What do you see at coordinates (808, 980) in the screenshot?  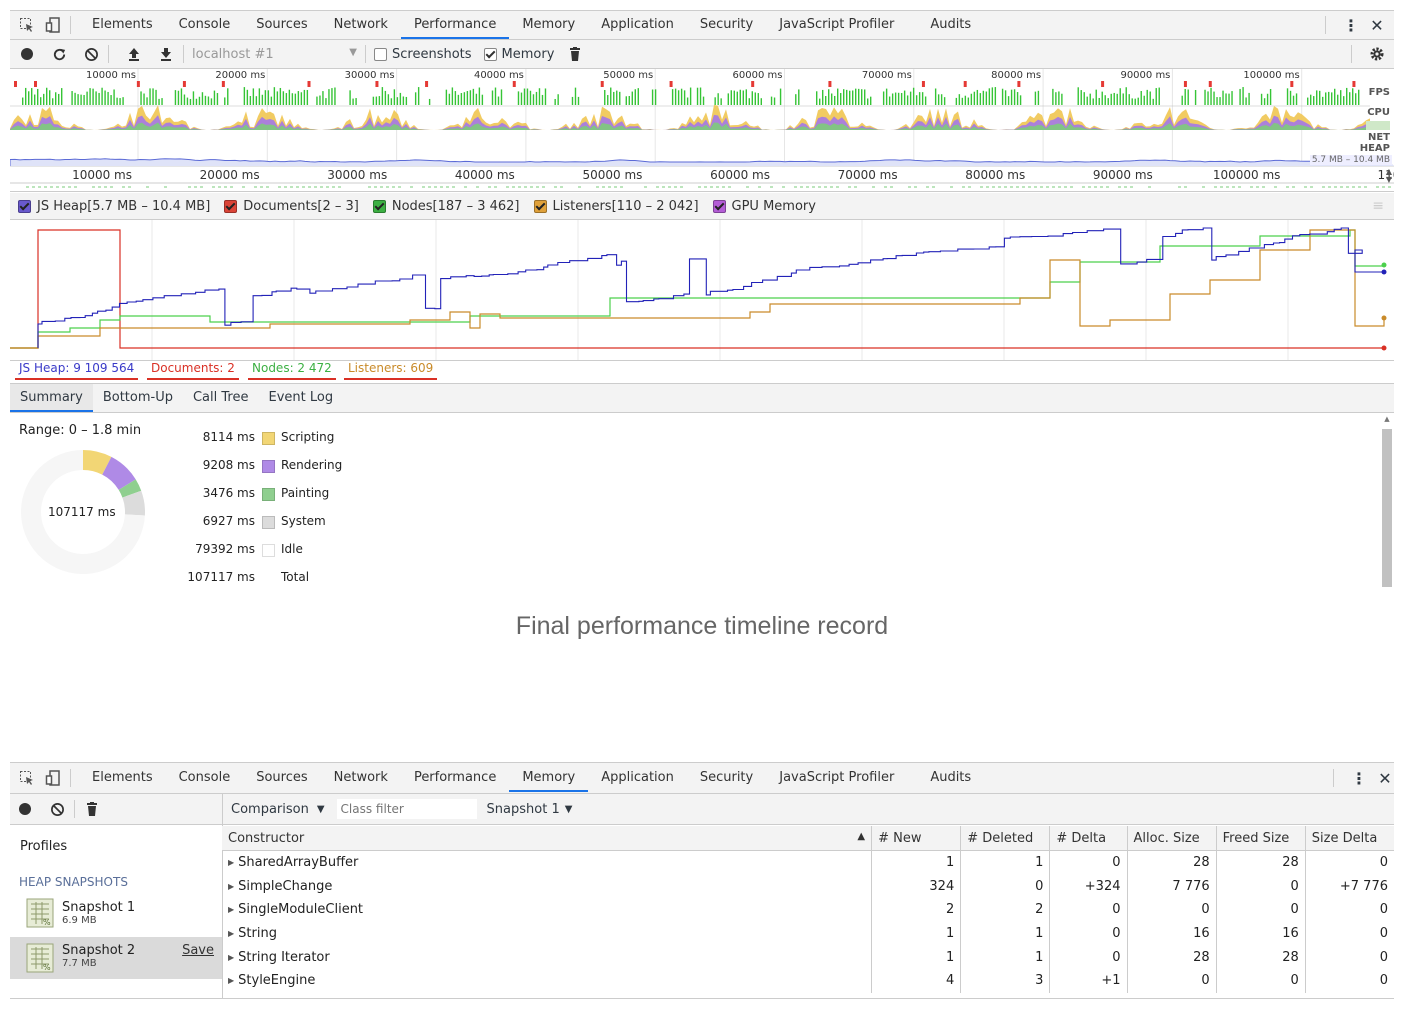 I see `table-row: ▶ StyleEngine 4 3 +1 0 0 0` at bounding box center [808, 980].